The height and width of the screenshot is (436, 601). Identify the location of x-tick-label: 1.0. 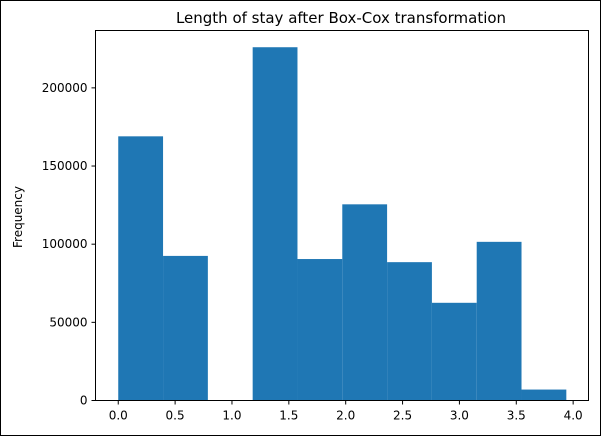
(231, 416).